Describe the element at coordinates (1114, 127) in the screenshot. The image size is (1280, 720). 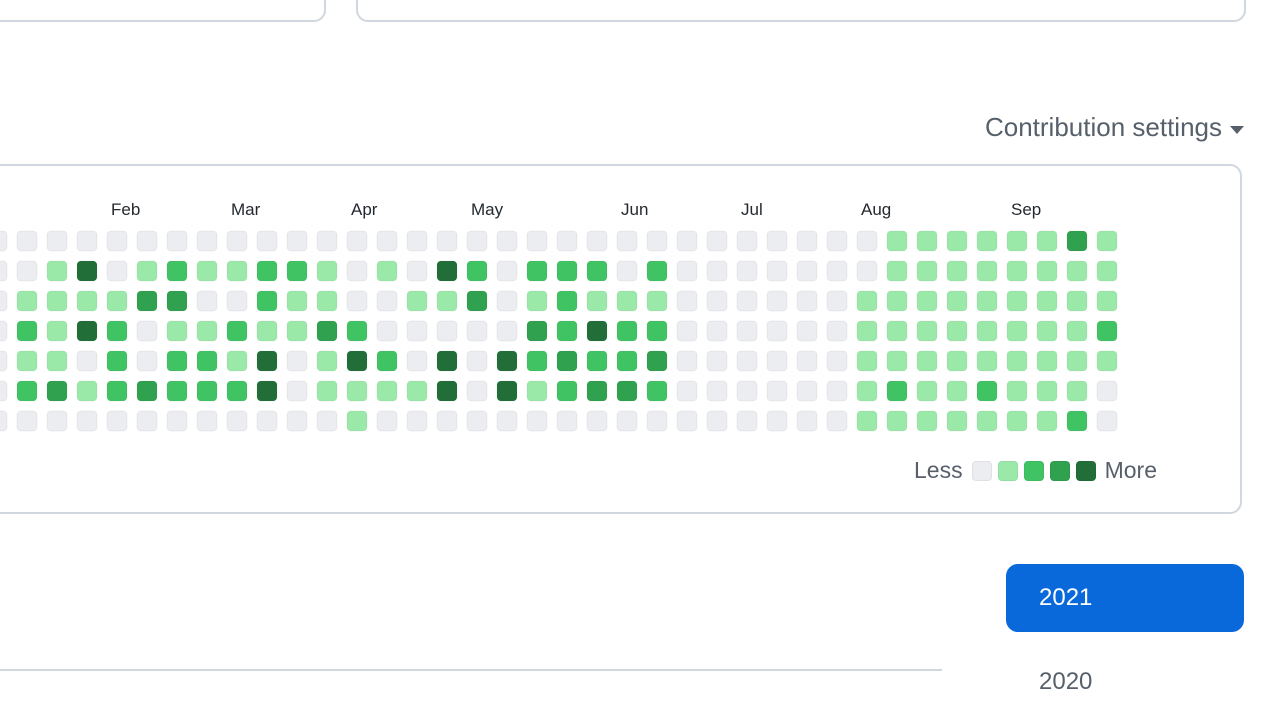
I see `contribution-settings-button: Contribution settings` at that location.